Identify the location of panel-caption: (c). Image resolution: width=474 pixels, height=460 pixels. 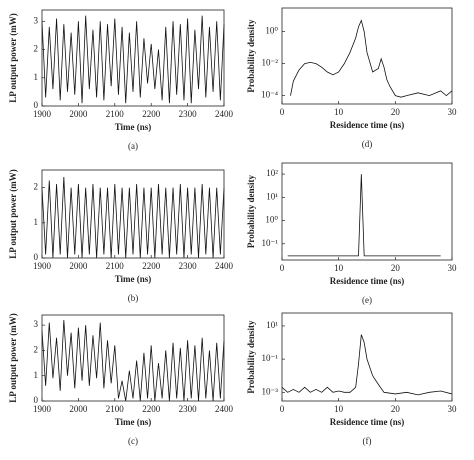
(133, 441).